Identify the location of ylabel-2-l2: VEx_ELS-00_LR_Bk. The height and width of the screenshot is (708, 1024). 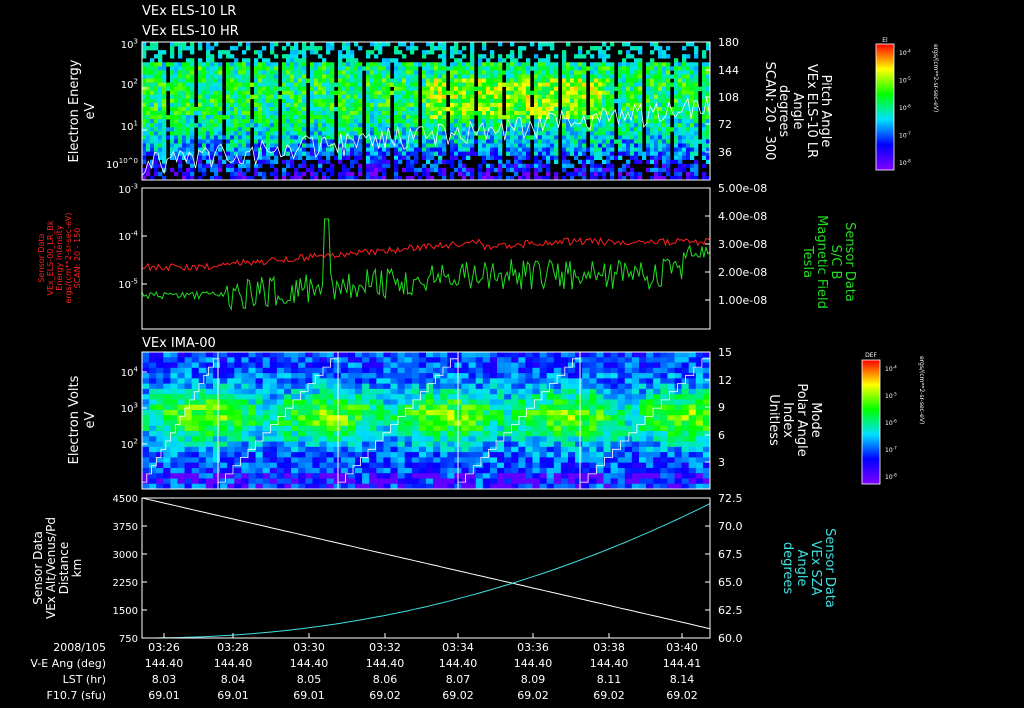
(50, 257).